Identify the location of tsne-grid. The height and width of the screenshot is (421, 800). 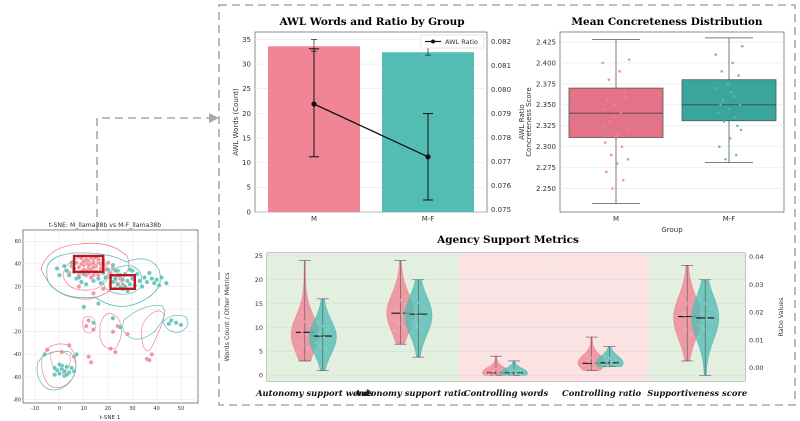
(110, 316).